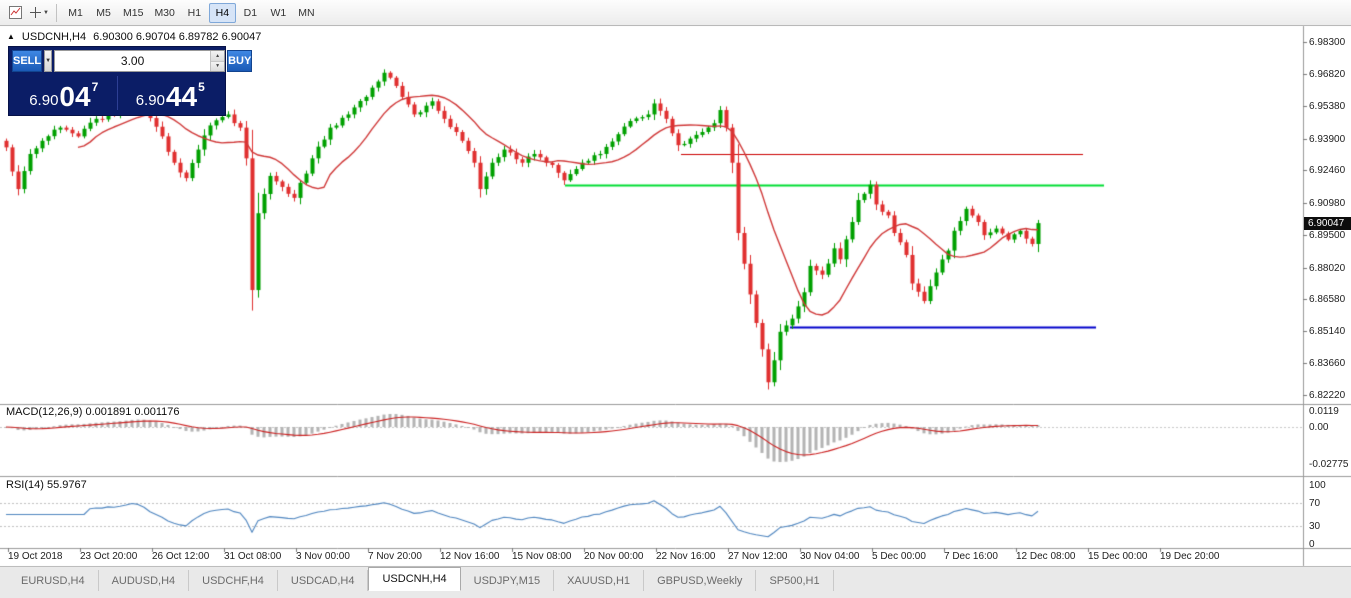 The height and width of the screenshot is (598, 1351). I want to click on timeframe-m30: M30, so click(164, 12).